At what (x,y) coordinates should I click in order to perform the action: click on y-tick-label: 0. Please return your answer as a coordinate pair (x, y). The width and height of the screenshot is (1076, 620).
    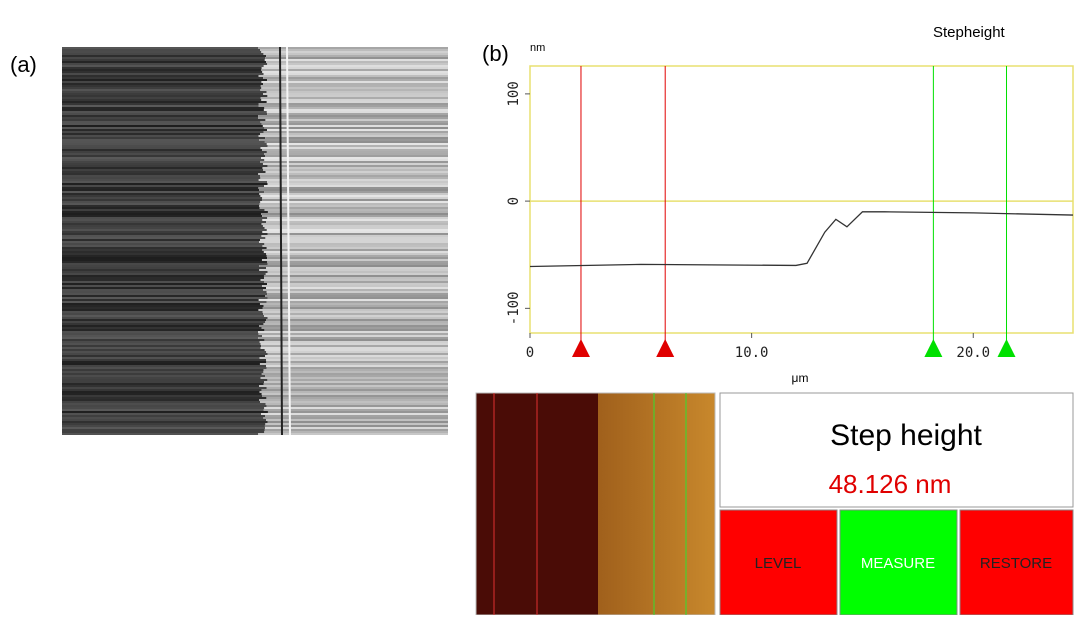
    Looking at the image, I should click on (514, 201).